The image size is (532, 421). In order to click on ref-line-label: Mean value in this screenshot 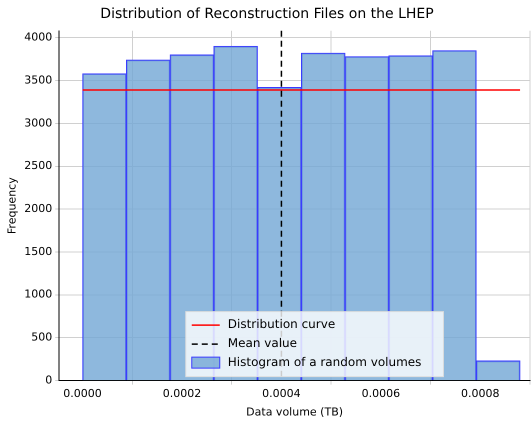, I will do `click(263, 343)`.